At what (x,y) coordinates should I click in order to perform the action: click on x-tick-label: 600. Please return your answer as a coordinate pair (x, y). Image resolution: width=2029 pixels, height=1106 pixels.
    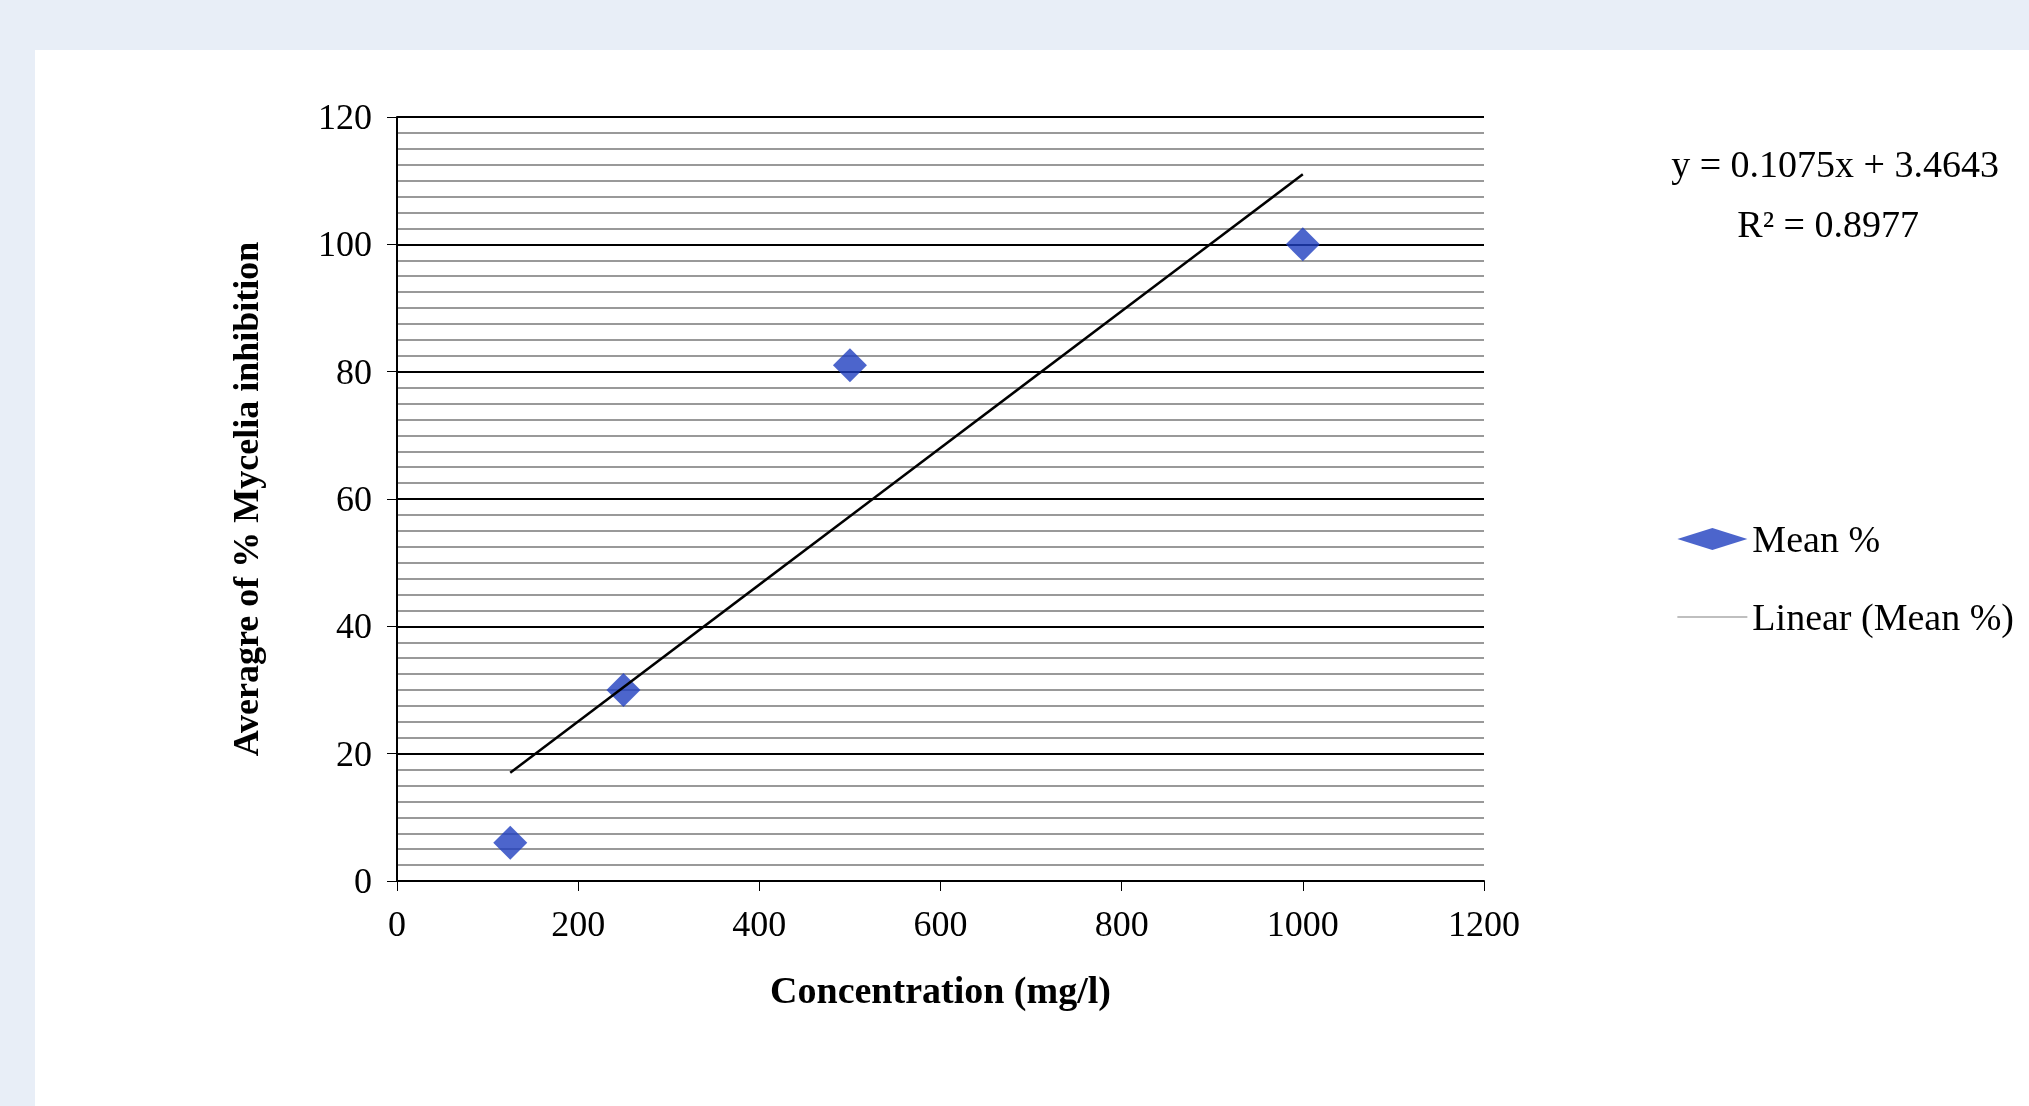
    Looking at the image, I should click on (940, 924).